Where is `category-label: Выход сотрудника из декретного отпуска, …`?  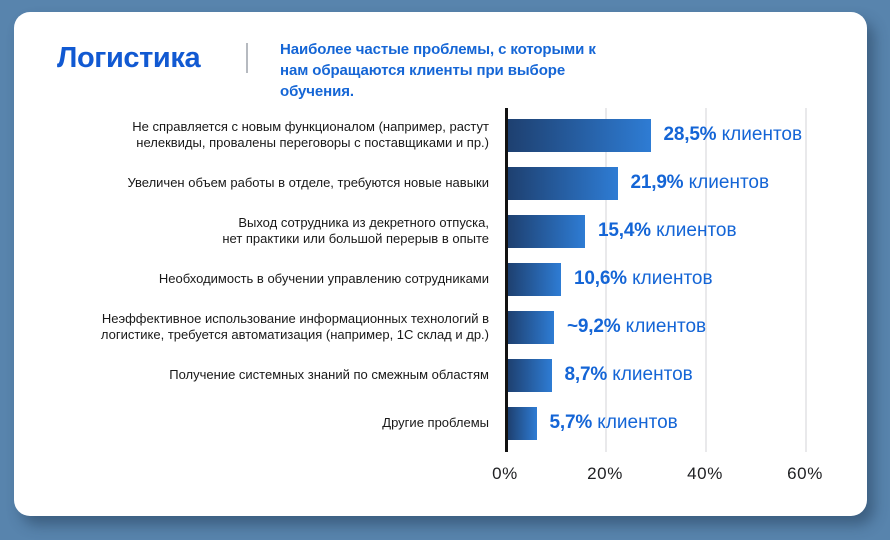
category-label: Выход сотрудника из декретного отпуска, … is located at coordinates (355, 230).